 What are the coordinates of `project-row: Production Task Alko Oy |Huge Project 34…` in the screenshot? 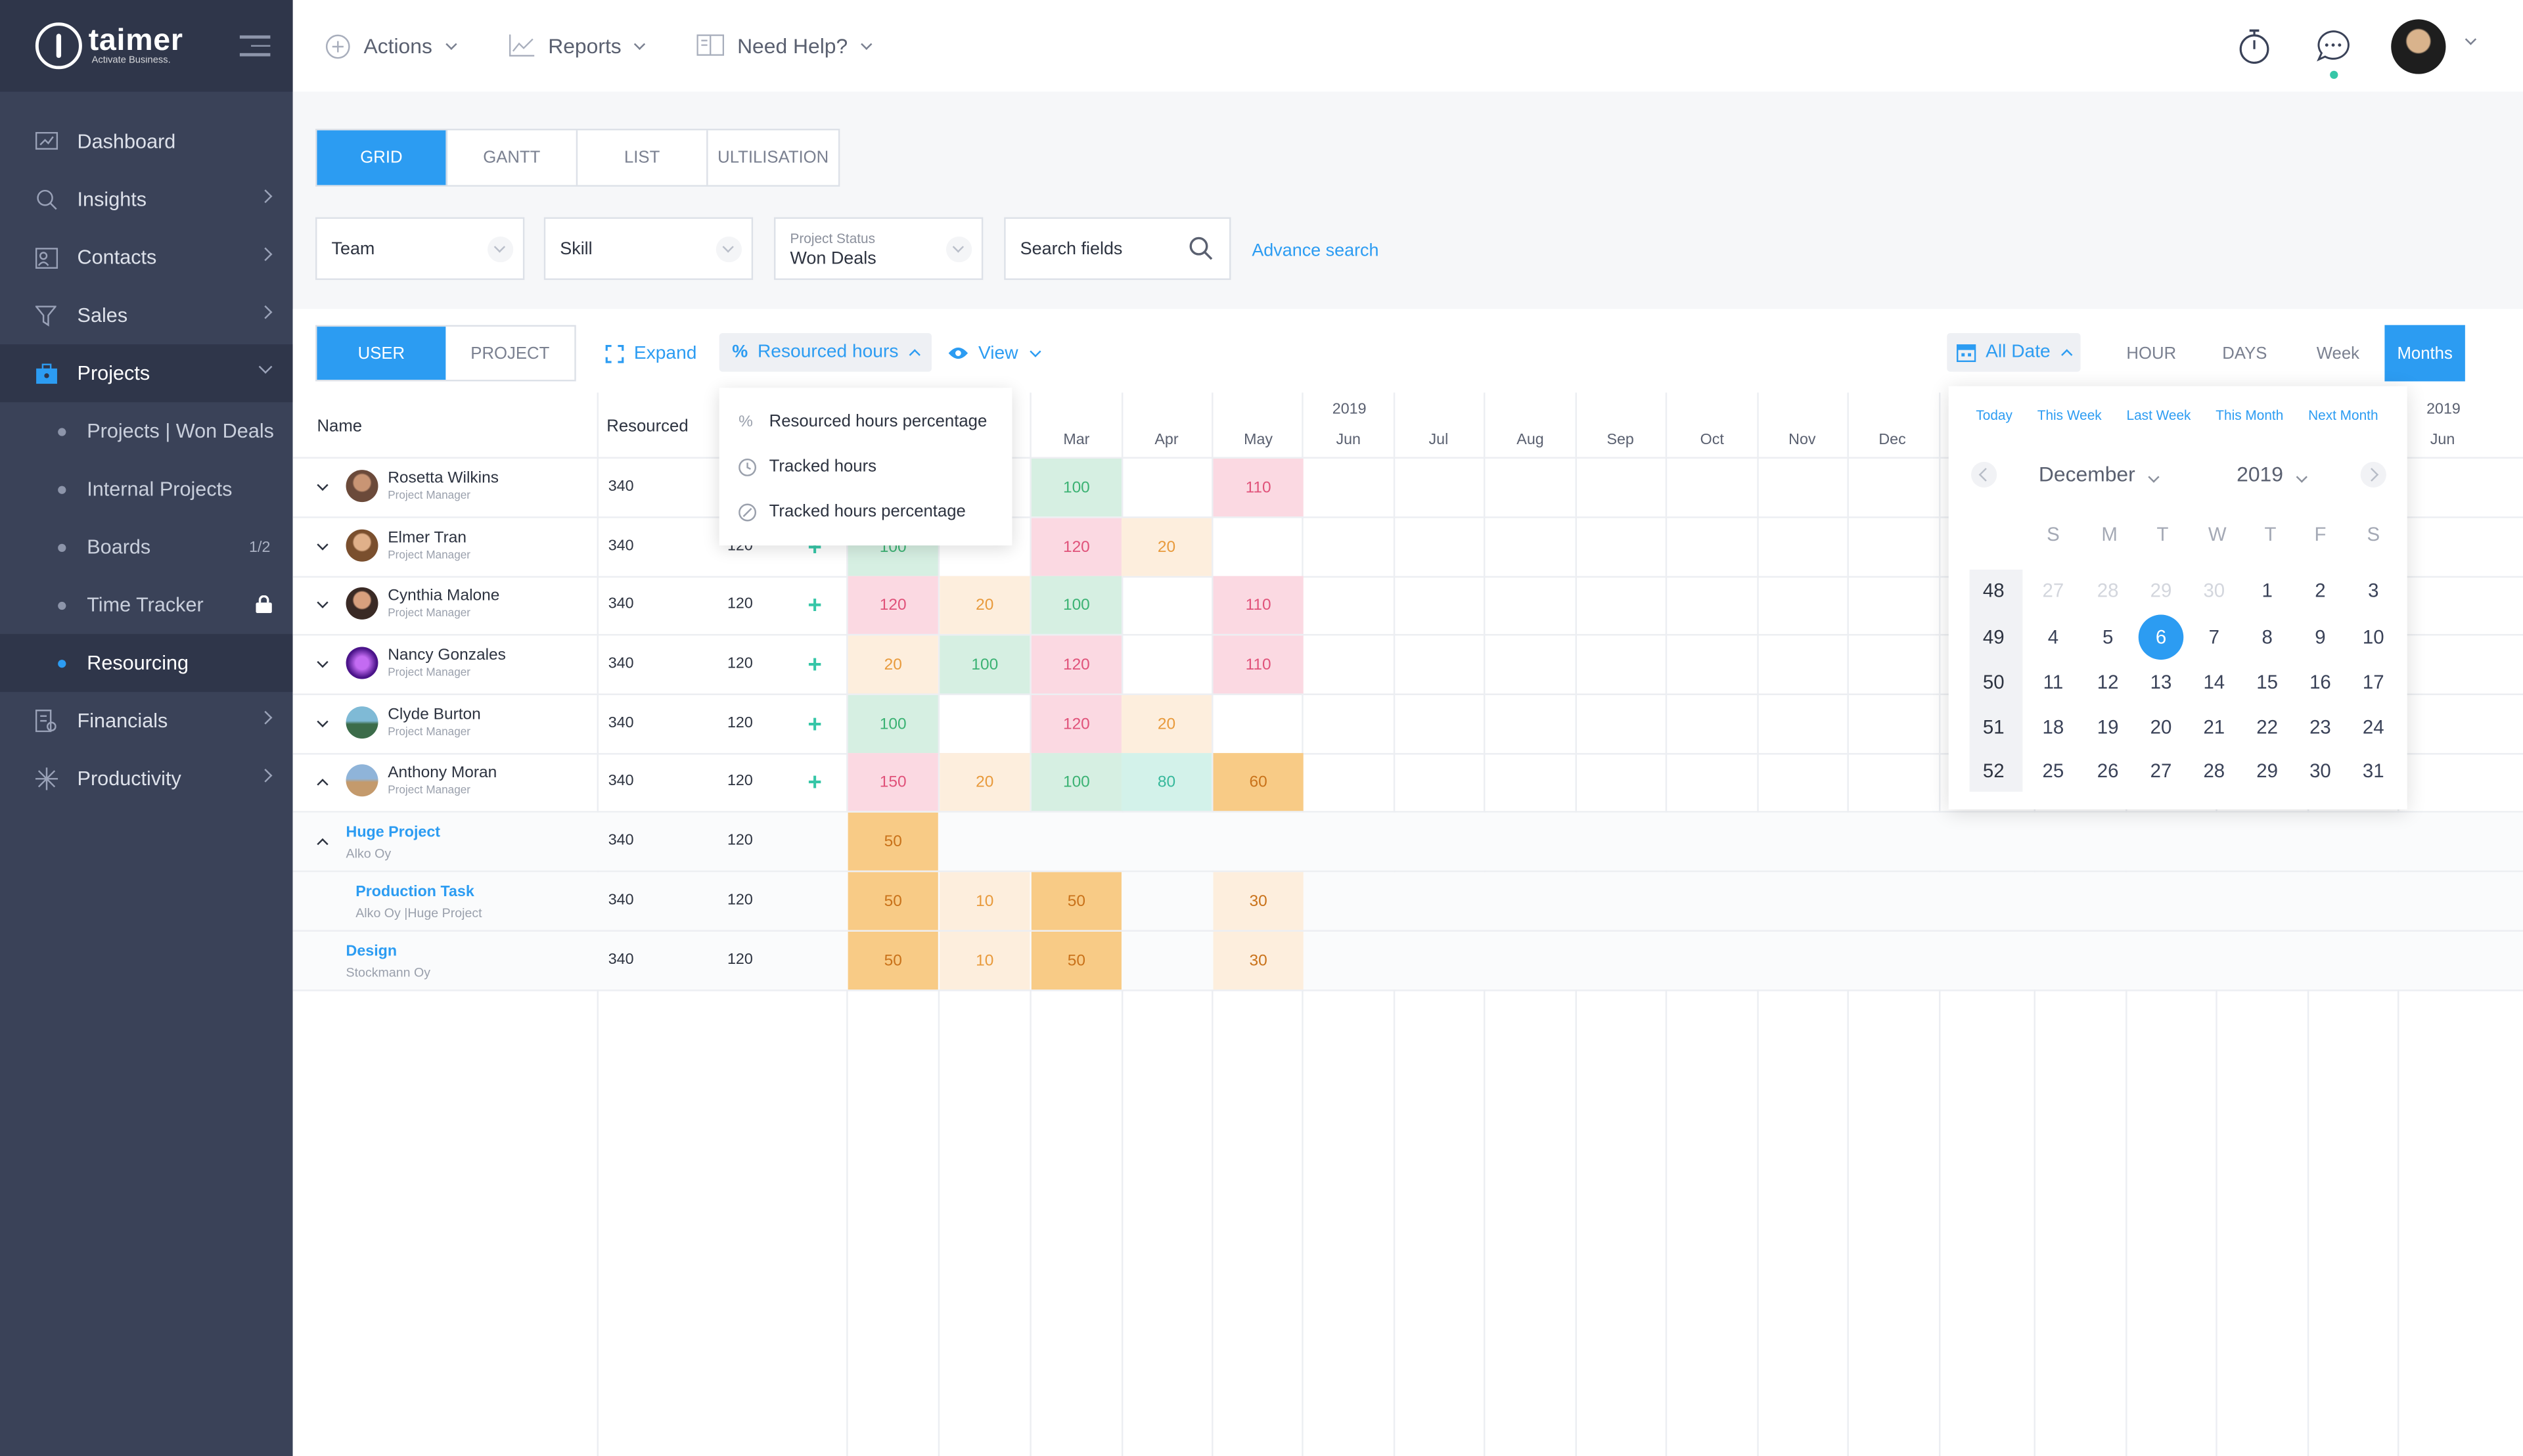 It's located at (1407, 901).